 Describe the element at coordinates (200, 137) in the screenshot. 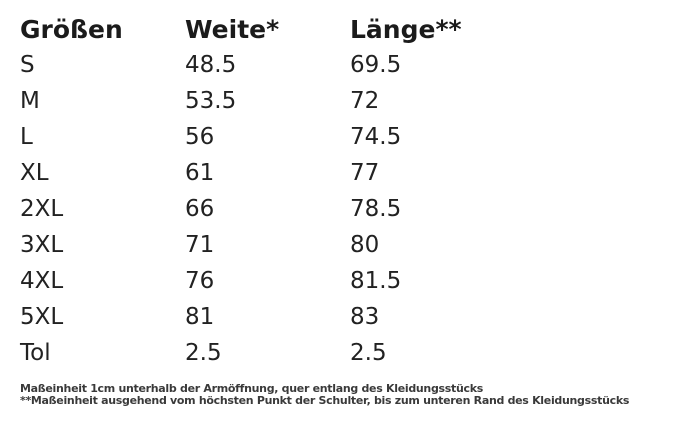

I see `width-cell: 56` at that location.